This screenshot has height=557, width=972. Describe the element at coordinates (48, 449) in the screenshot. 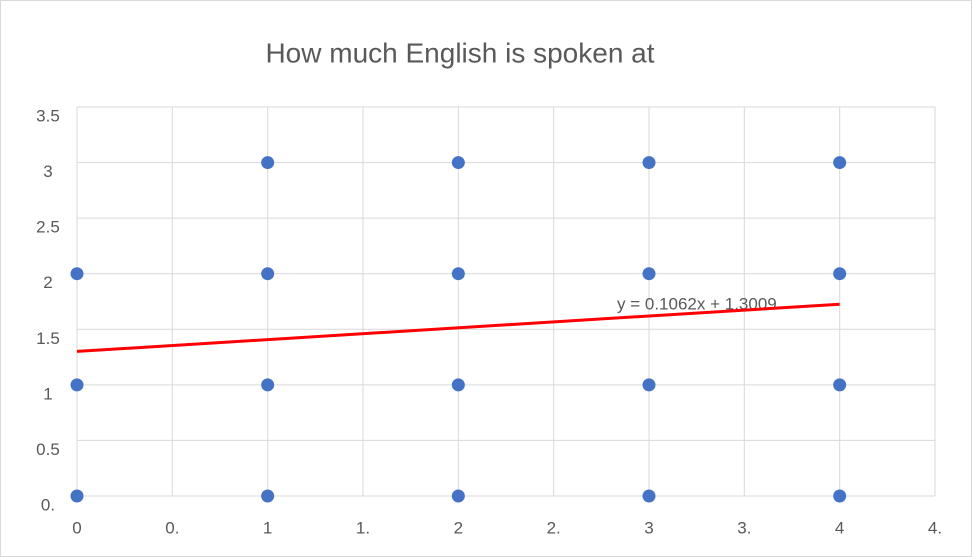

I see `y-tick-label: 0.5` at that location.